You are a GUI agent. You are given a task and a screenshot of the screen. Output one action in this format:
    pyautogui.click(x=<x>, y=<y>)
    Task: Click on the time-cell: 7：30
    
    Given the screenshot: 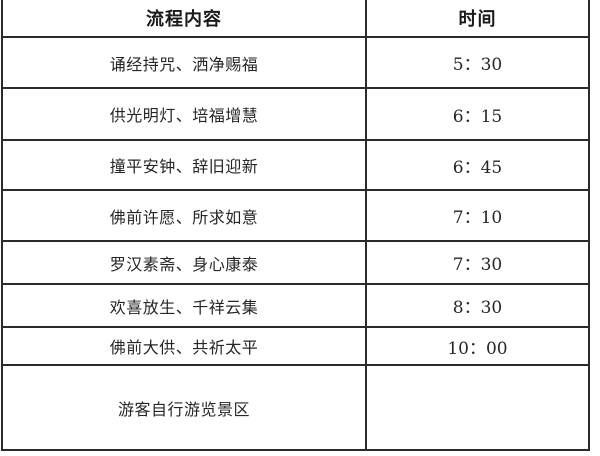 What is the action you would take?
    pyautogui.click(x=477, y=262)
    